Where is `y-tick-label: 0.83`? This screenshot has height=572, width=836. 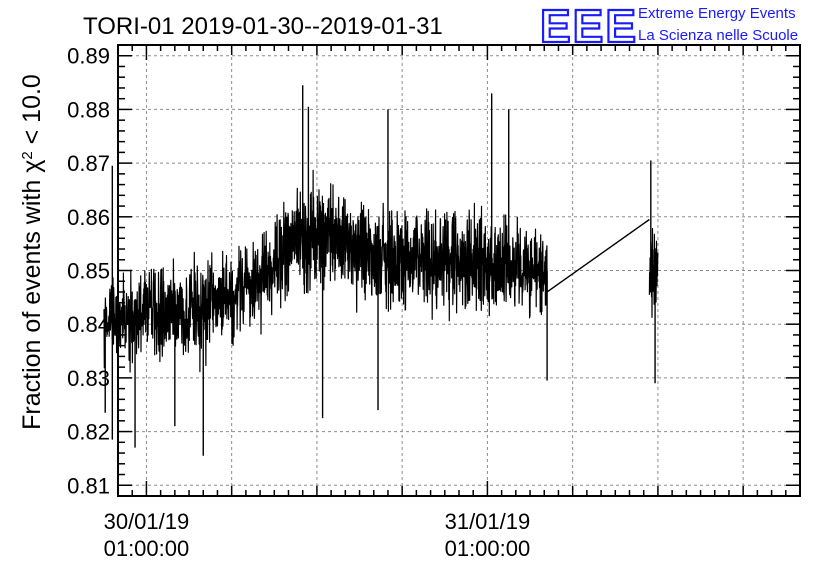
y-tick-label: 0.83 is located at coordinates (88, 378).